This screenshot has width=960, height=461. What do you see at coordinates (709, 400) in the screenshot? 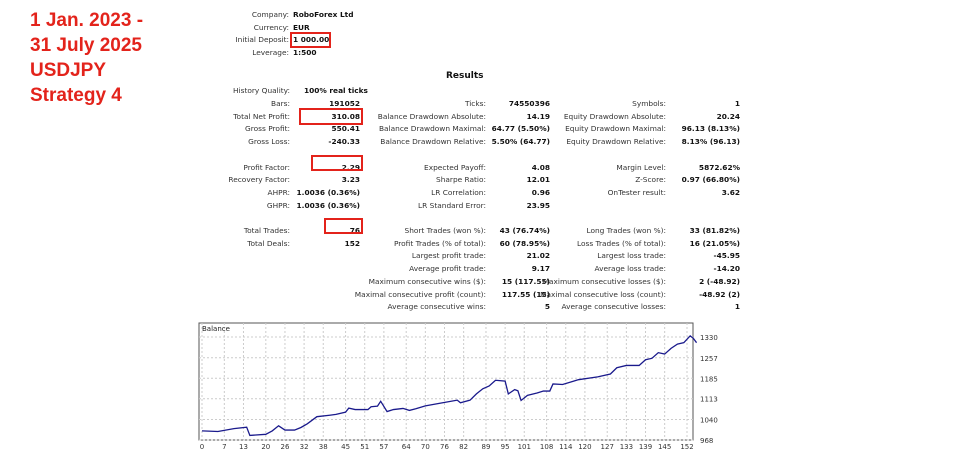
I see `y-tick-label: 1113` at bounding box center [709, 400].